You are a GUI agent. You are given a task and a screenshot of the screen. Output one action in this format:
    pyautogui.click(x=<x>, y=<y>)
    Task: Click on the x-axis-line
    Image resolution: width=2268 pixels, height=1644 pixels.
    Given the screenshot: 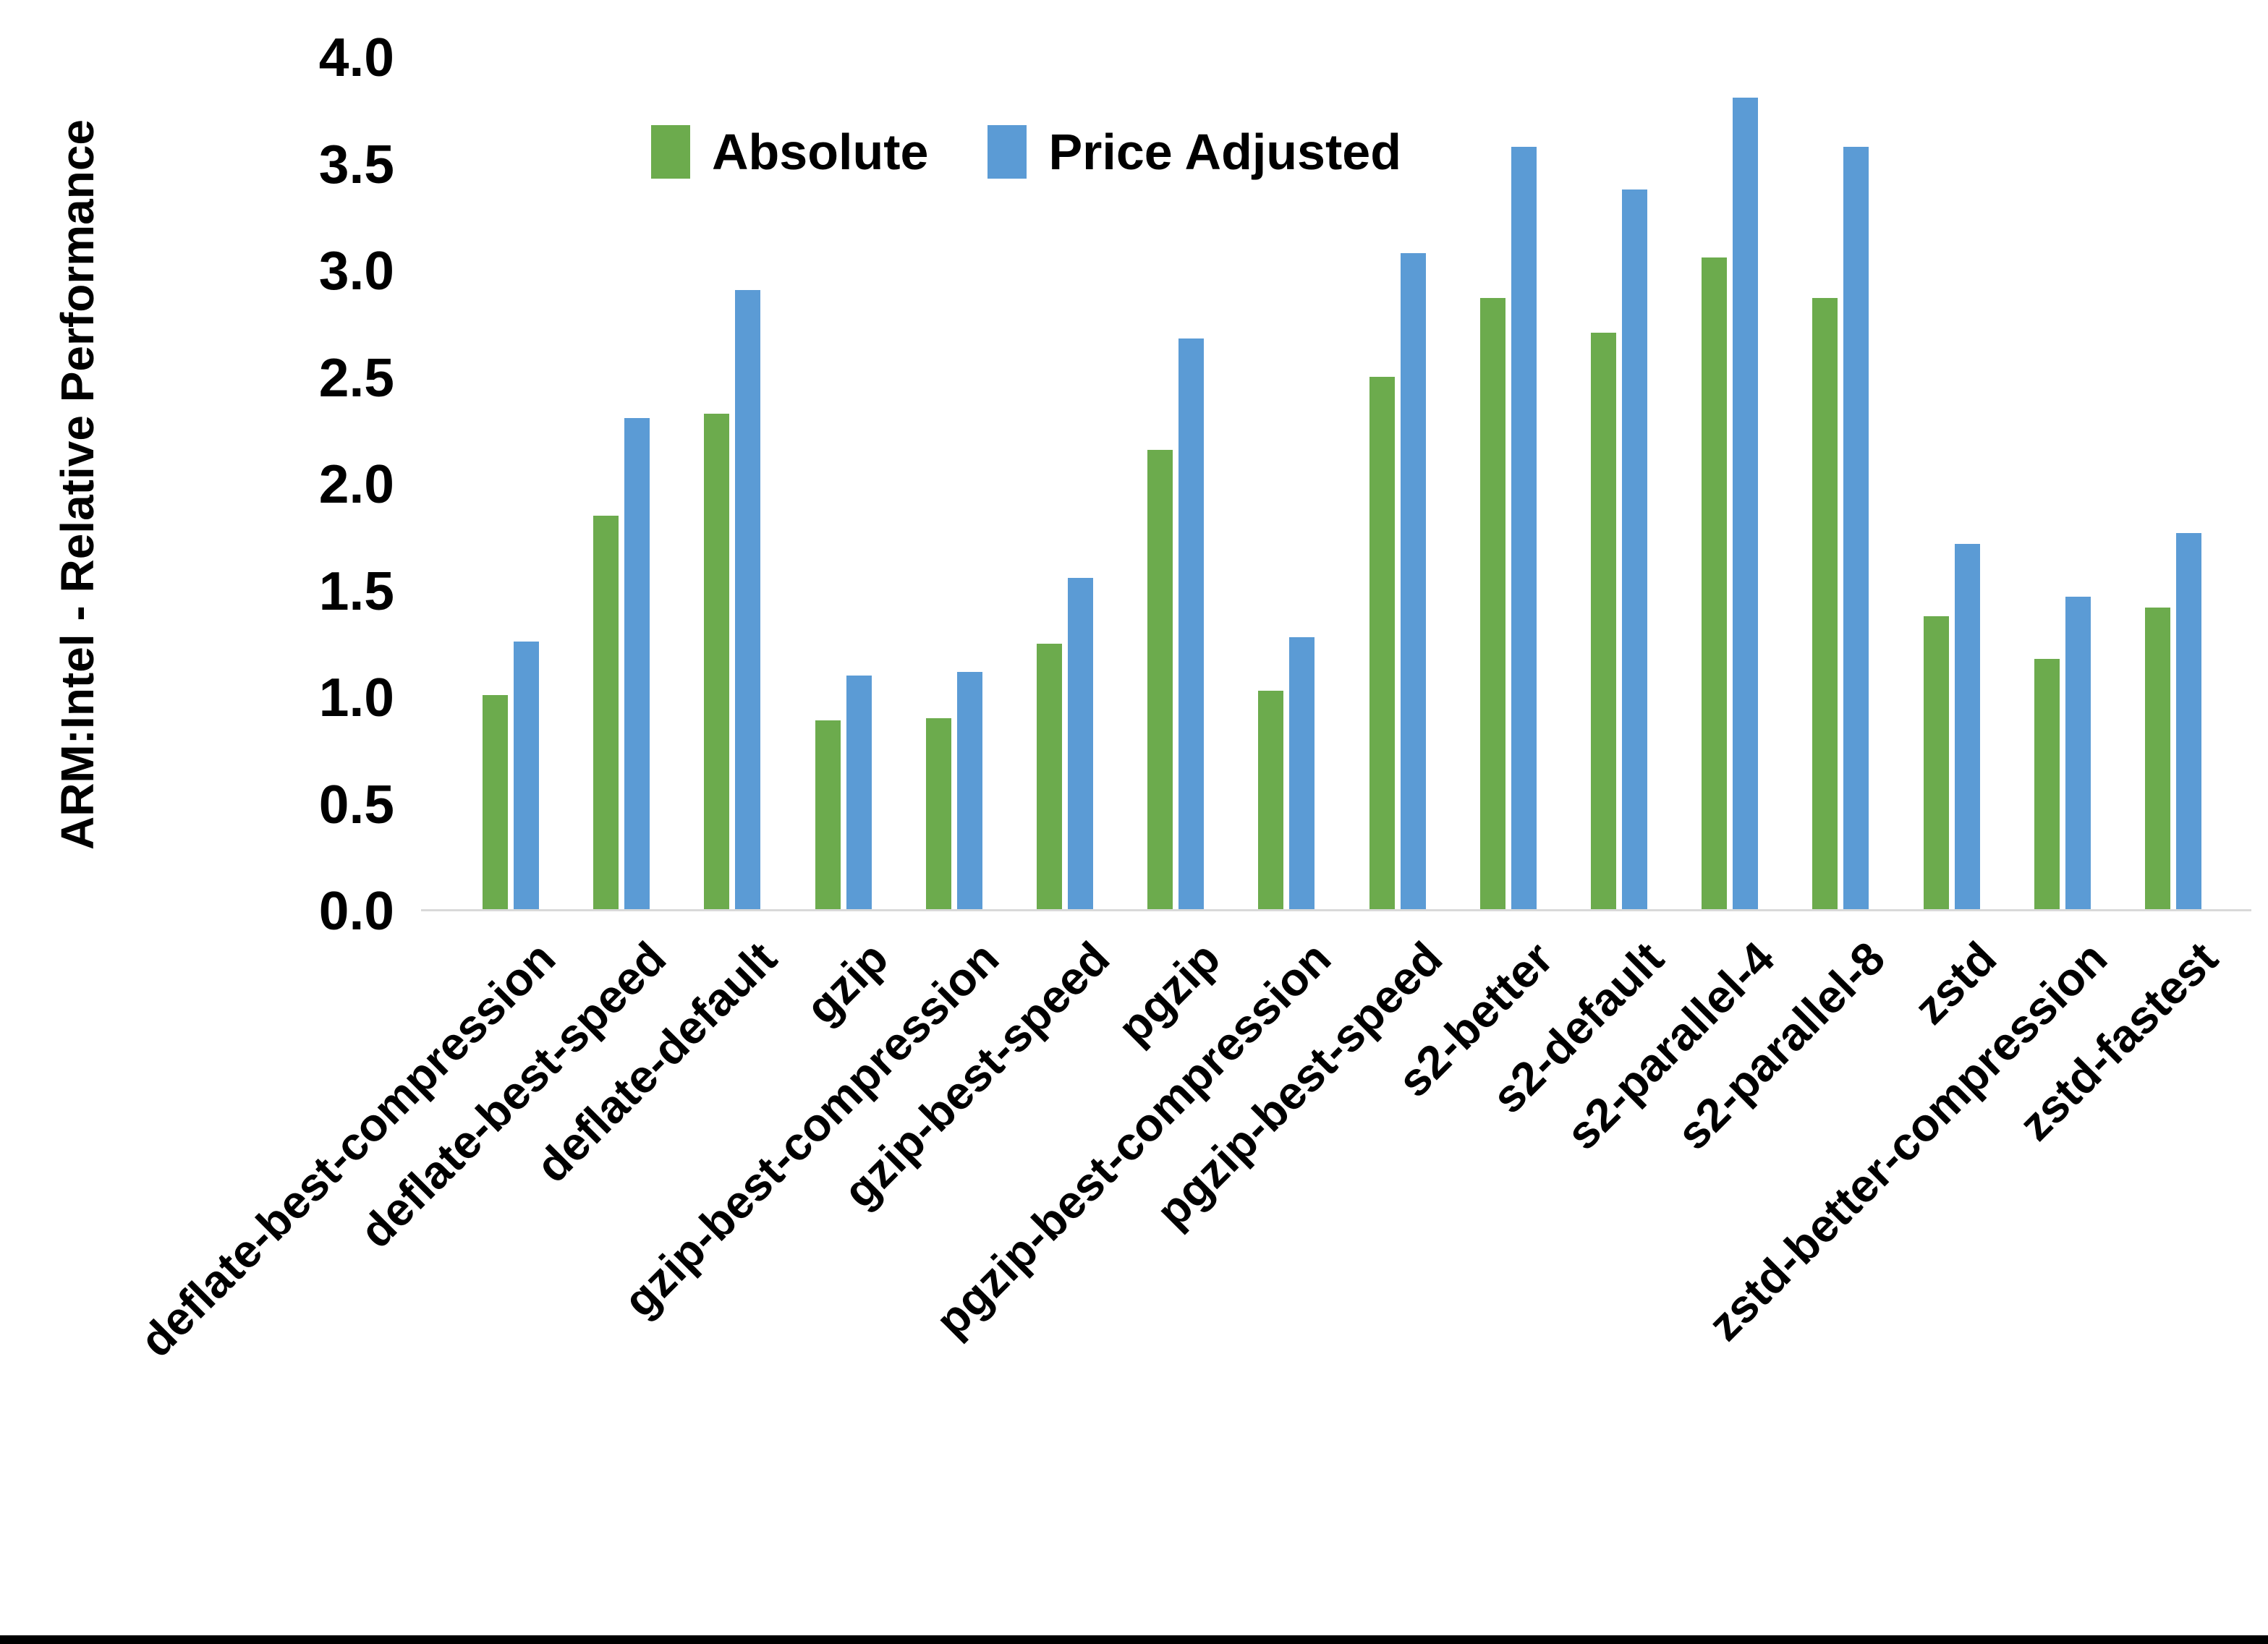 What is the action you would take?
    pyautogui.click(x=1336, y=910)
    